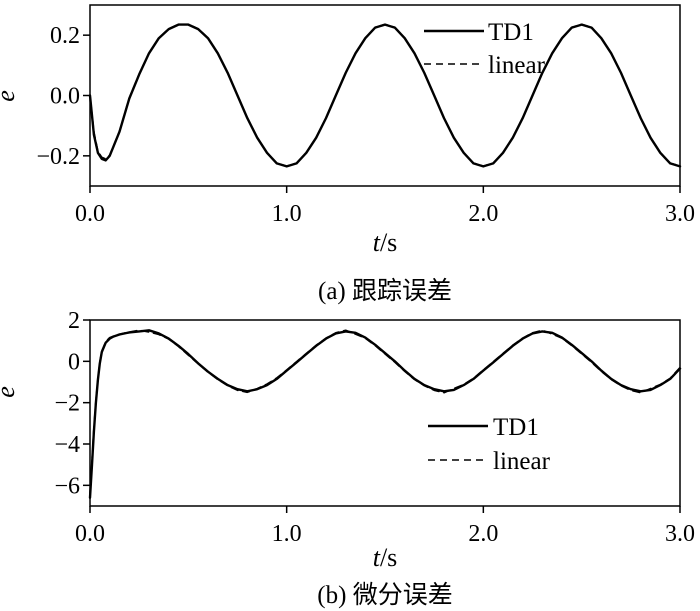  Describe the element at coordinates (90, 214) in the screenshot. I see `panel-a-xtick-label: 0.0` at that location.